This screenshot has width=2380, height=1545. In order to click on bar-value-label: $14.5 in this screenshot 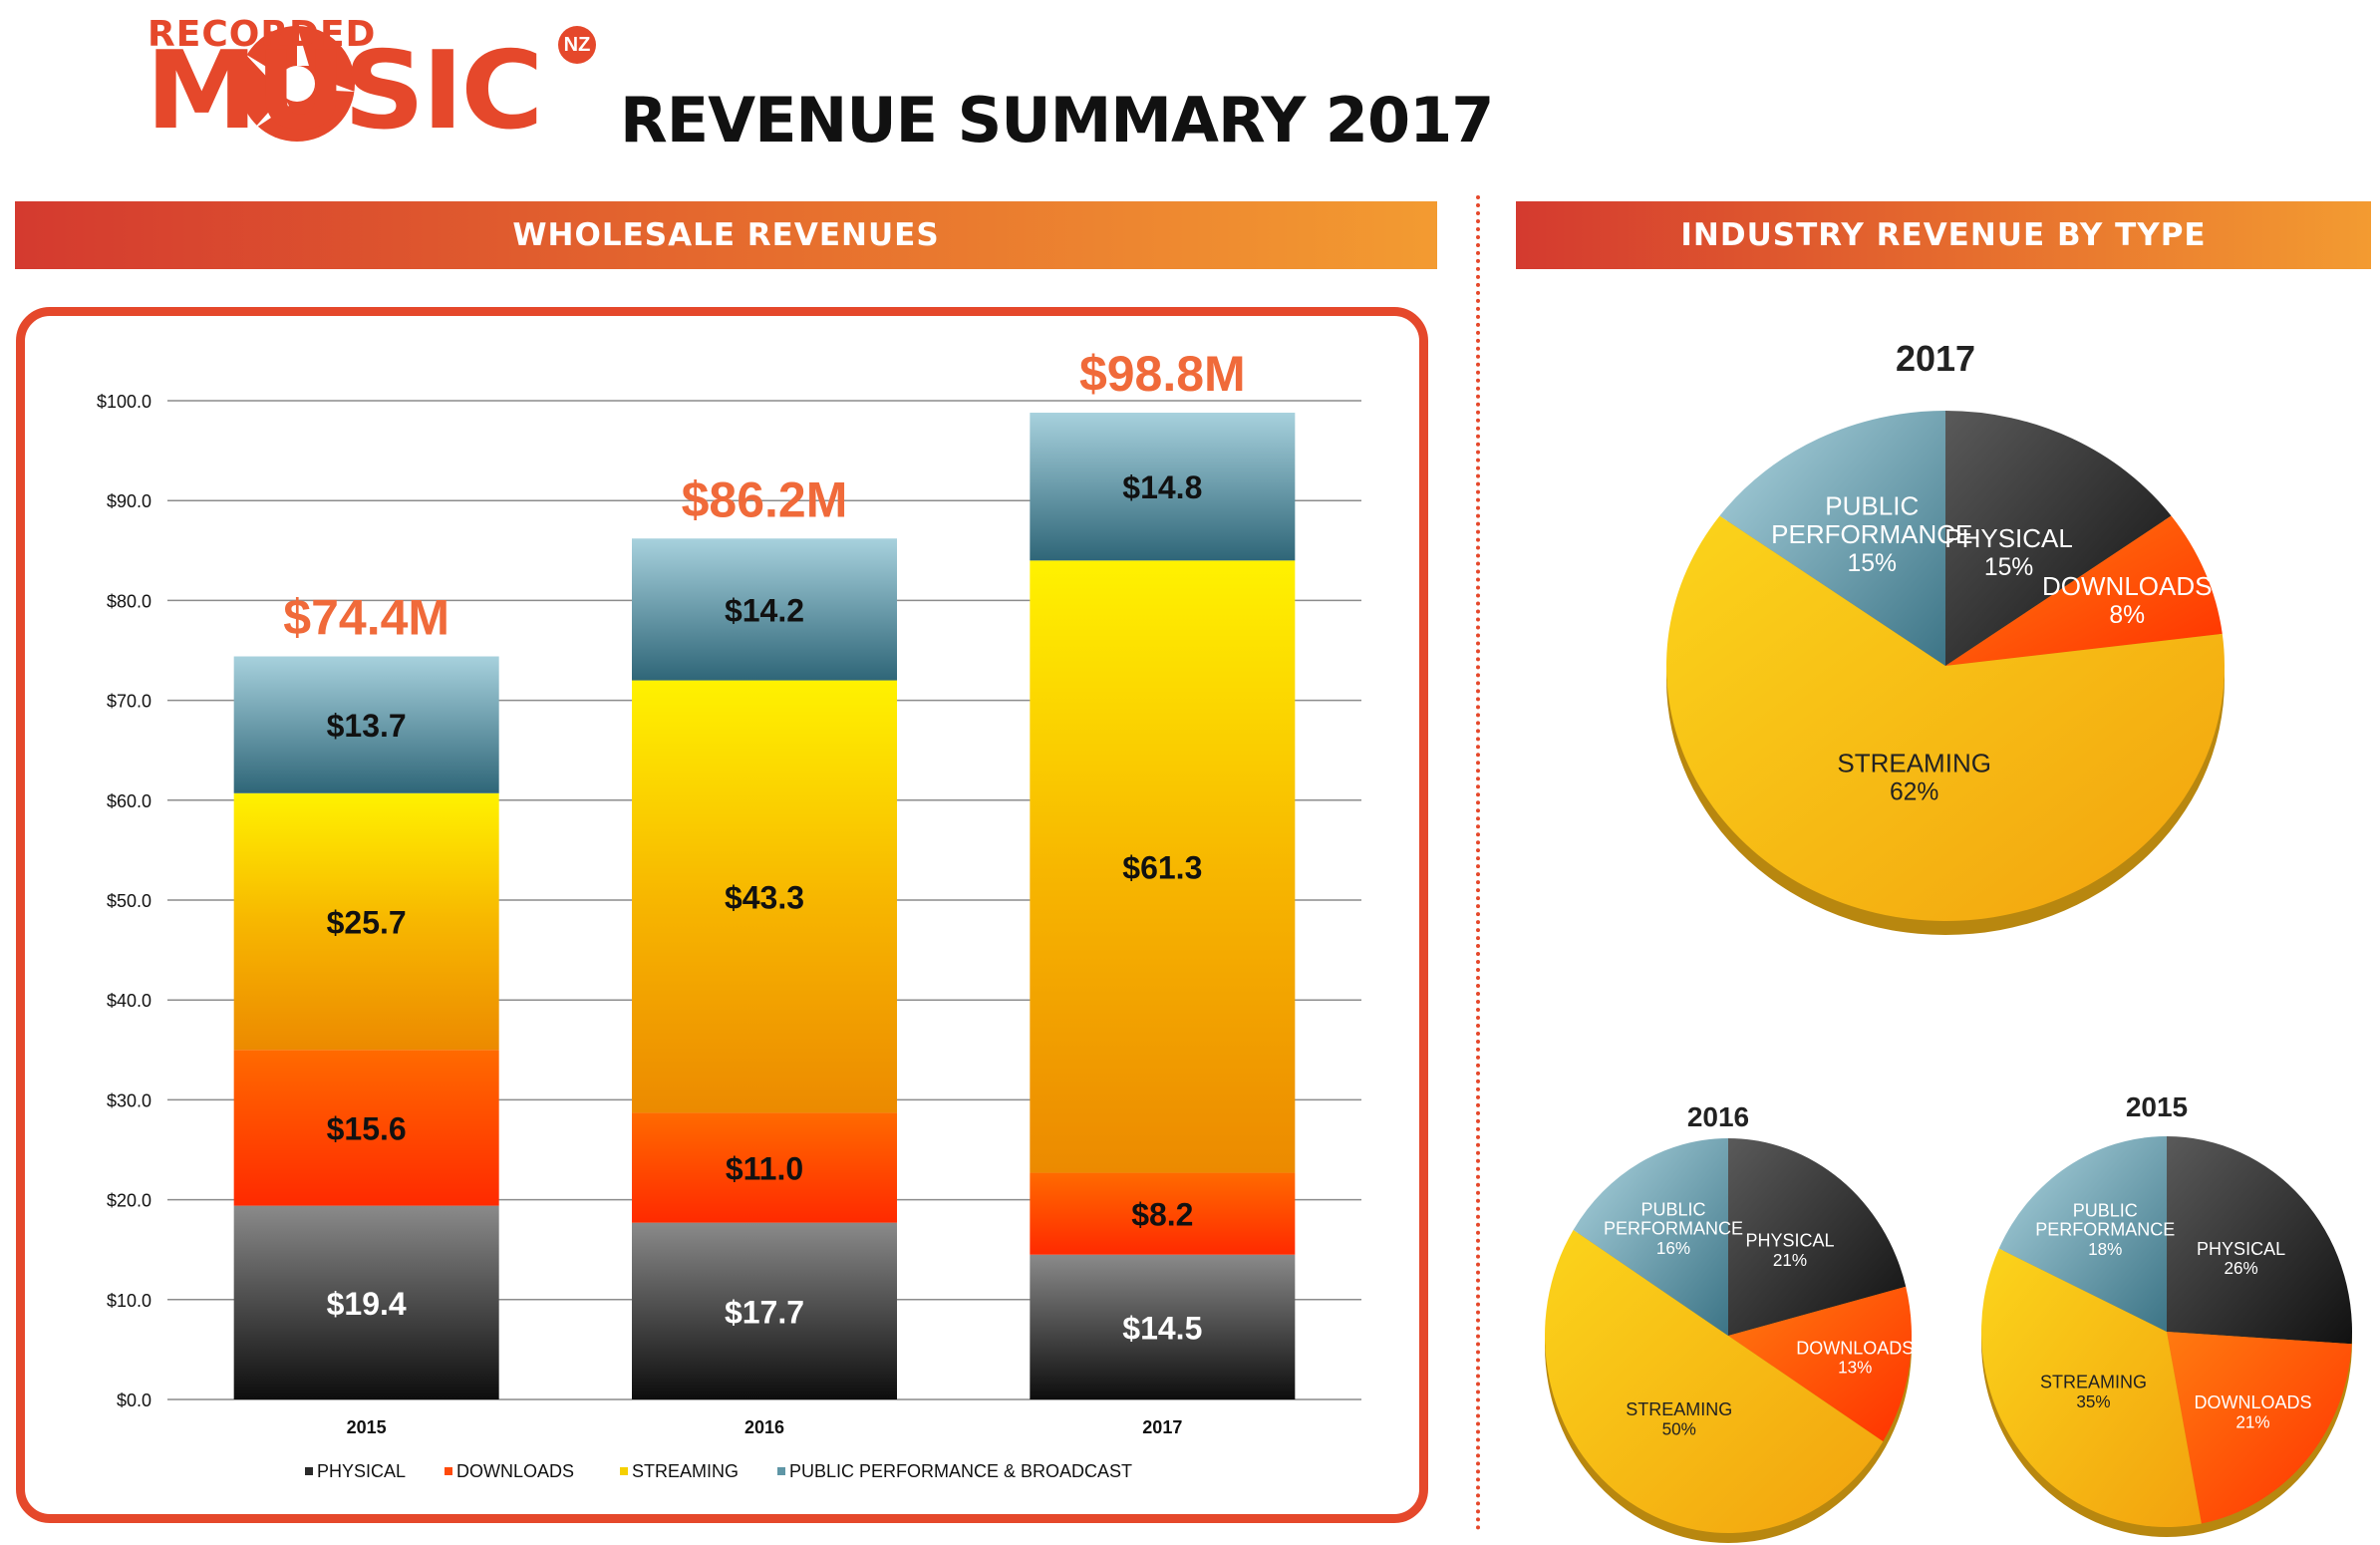, I will do `click(1162, 1328)`.